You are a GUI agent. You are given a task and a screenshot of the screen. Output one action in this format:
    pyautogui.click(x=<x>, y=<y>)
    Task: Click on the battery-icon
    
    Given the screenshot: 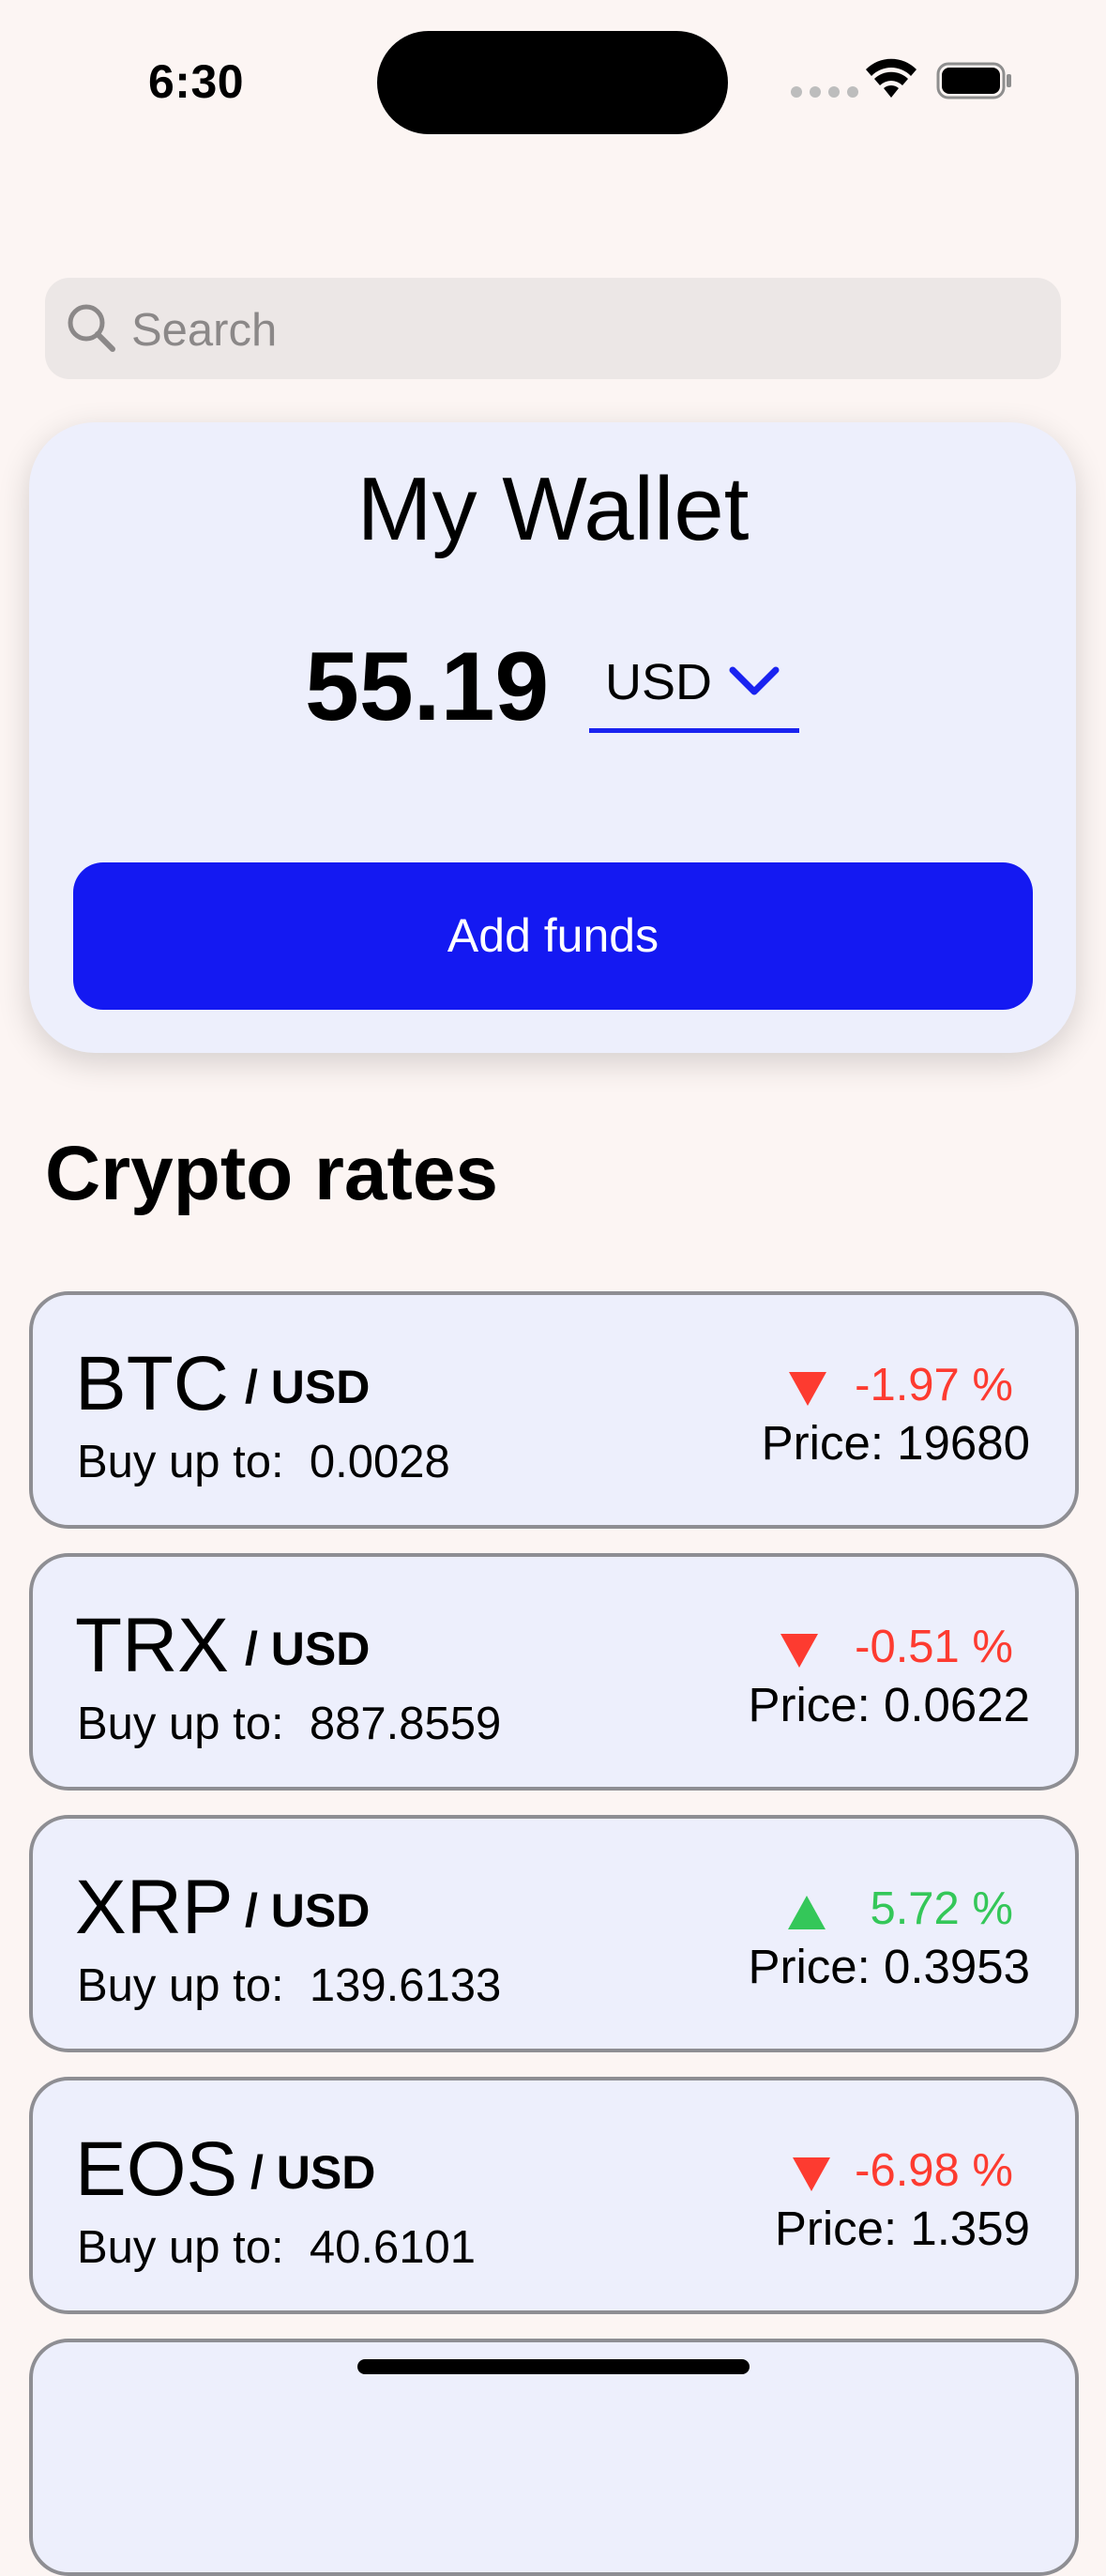 What is the action you would take?
    pyautogui.click(x=973, y=80)
    